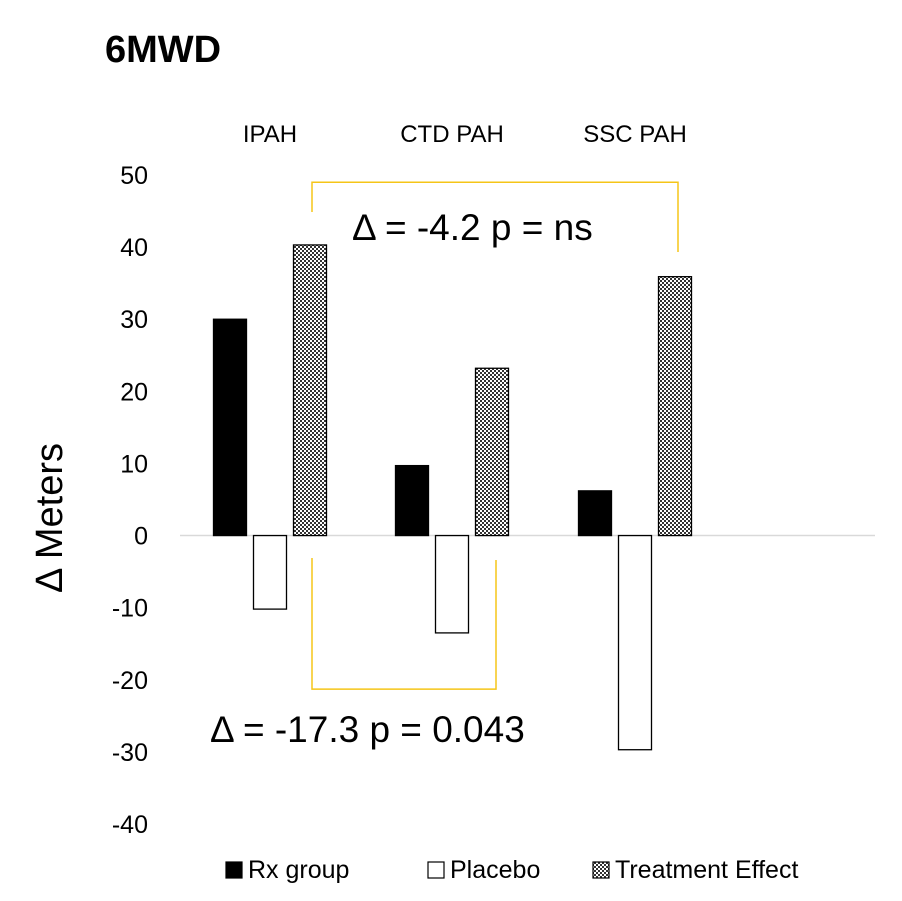 This screenshot has height=901, width=902. I want to click on legend-label: Treatment Effect, so click(706, 870).